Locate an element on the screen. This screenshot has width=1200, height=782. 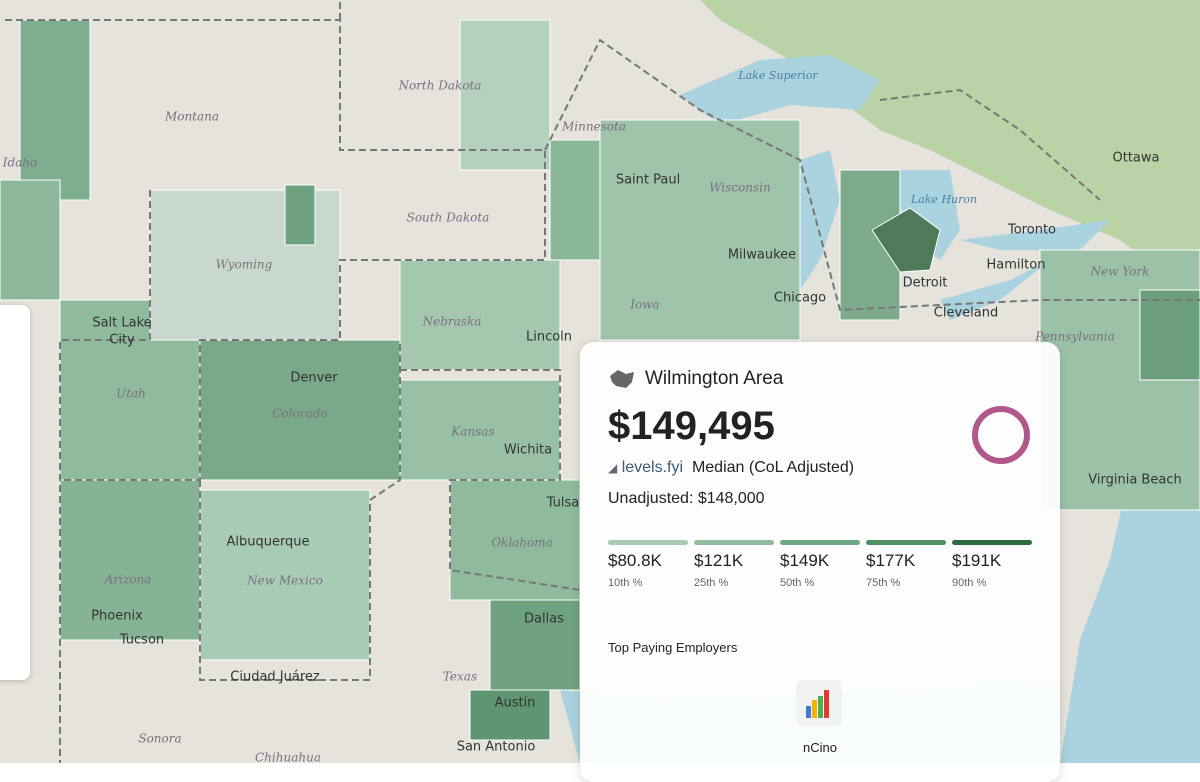
map-label: Ottawa is located at coordinates (1136, 158).